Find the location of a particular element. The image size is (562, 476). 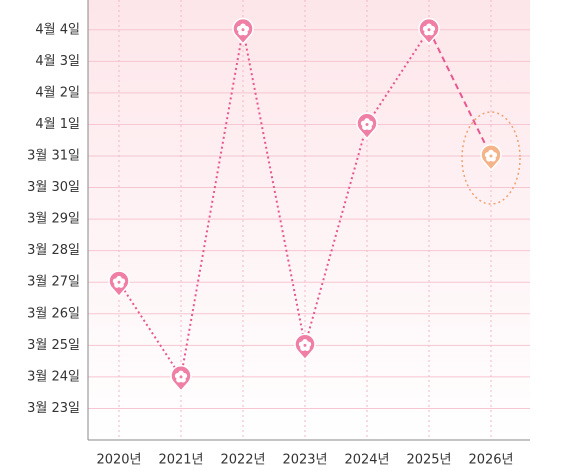

y-tick-label: 3월 25일 is located at coordinates (53, 345).